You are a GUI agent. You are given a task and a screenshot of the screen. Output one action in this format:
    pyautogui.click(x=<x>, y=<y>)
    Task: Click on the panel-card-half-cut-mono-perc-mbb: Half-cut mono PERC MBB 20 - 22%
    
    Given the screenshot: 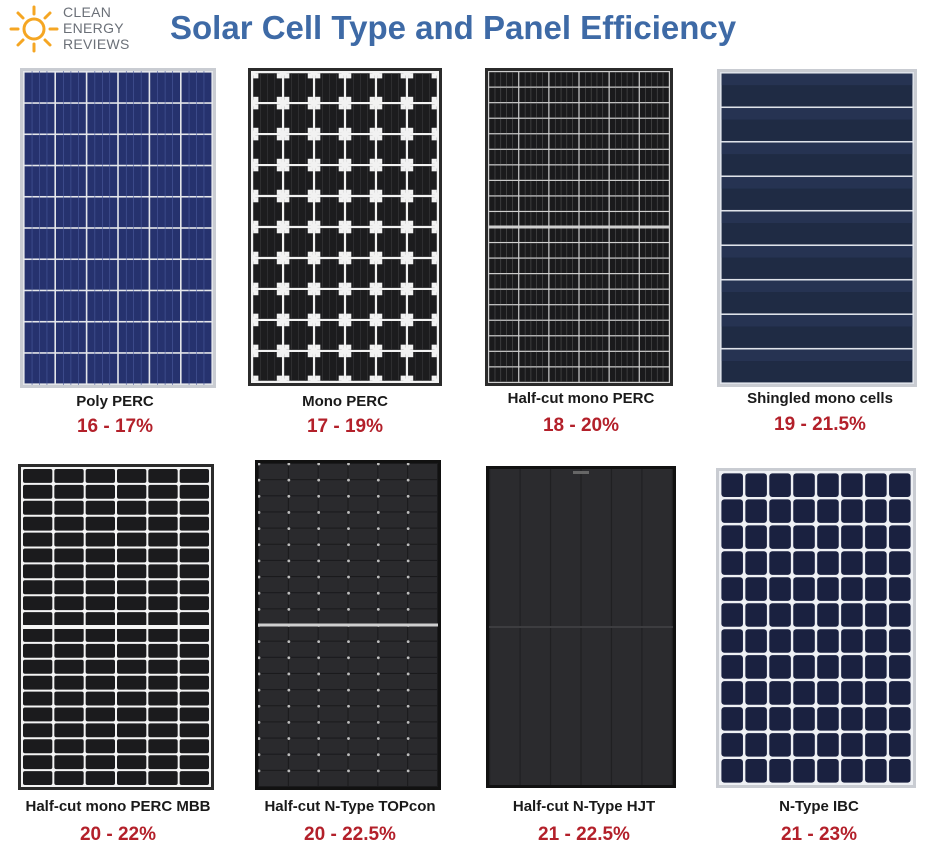 What is the action you would take?
    pyautogui.click(x=118, y=656)
    